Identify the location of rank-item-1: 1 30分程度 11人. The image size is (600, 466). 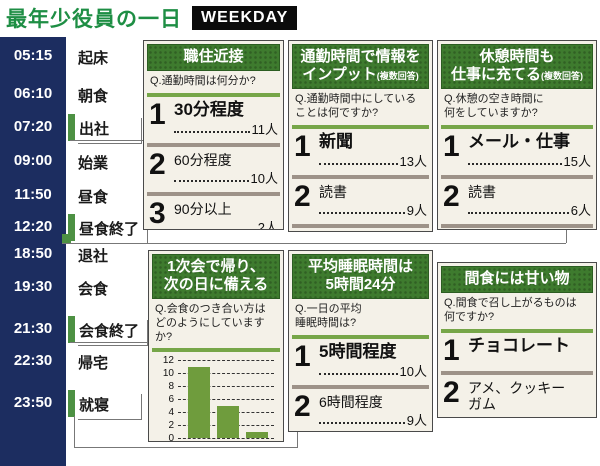
(213, 120).